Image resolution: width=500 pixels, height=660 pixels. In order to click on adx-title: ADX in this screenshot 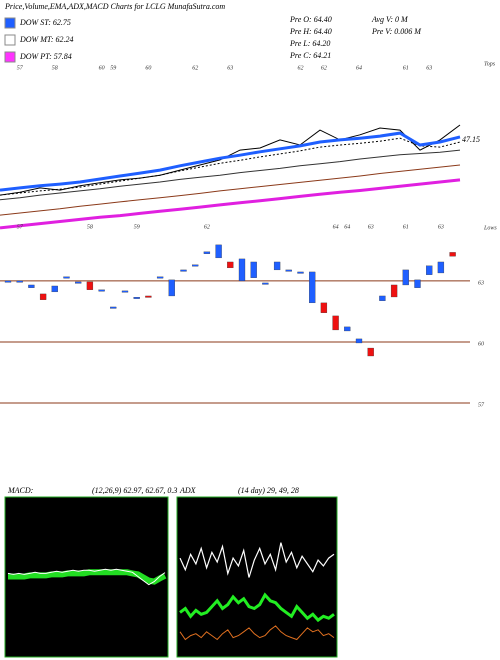, I will do `click(188, 490)`.